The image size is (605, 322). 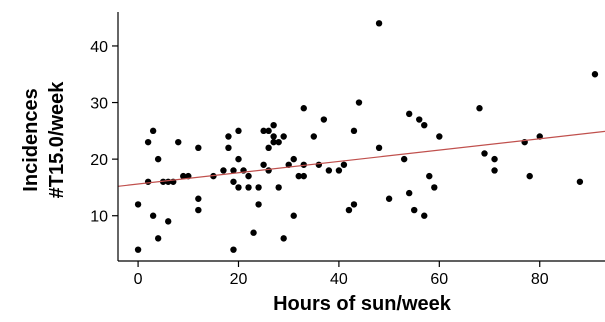 I want to click on y-tick-label: 40, so click(x=99, y=47).